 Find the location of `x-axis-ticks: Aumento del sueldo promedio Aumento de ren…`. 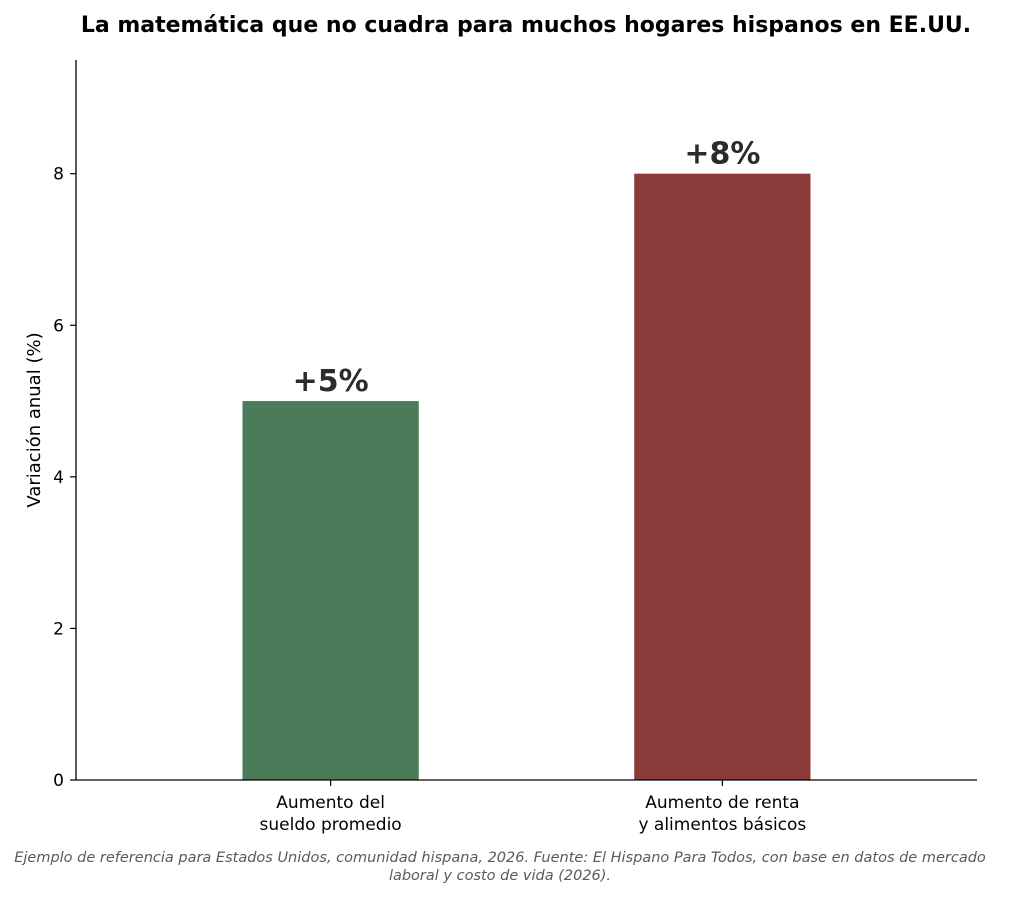

x-axis-ticks: Aumento del sueldo promedio Aumento de ren… is located at coordinates (533, 807).